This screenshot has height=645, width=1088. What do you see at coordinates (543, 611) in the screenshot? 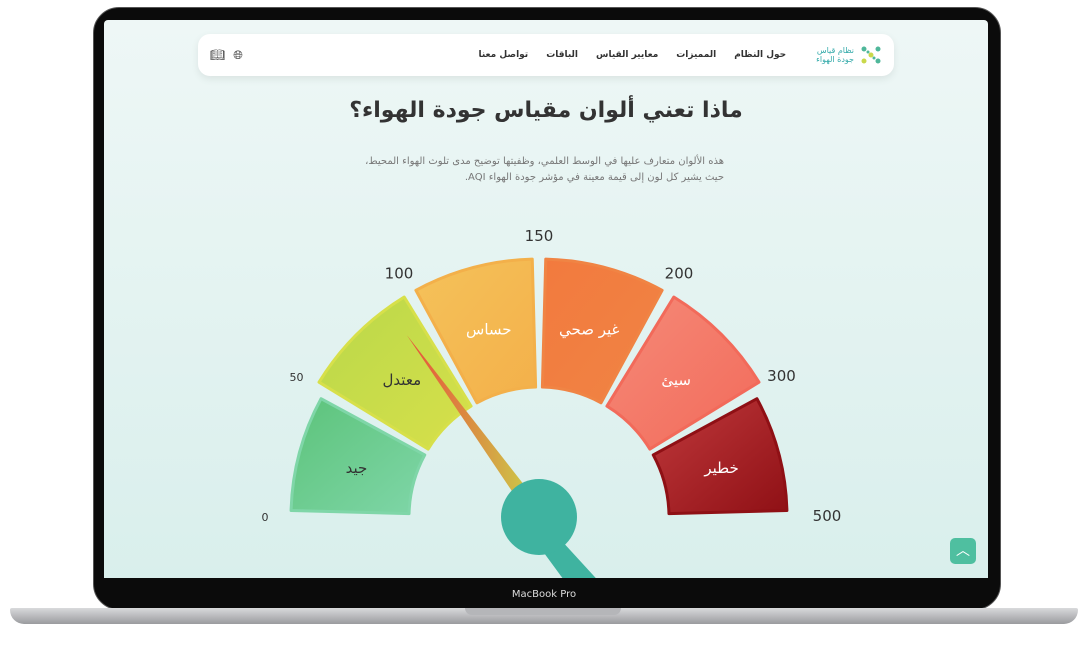
I see `laptop-notch` at bounding box center [543, 611].